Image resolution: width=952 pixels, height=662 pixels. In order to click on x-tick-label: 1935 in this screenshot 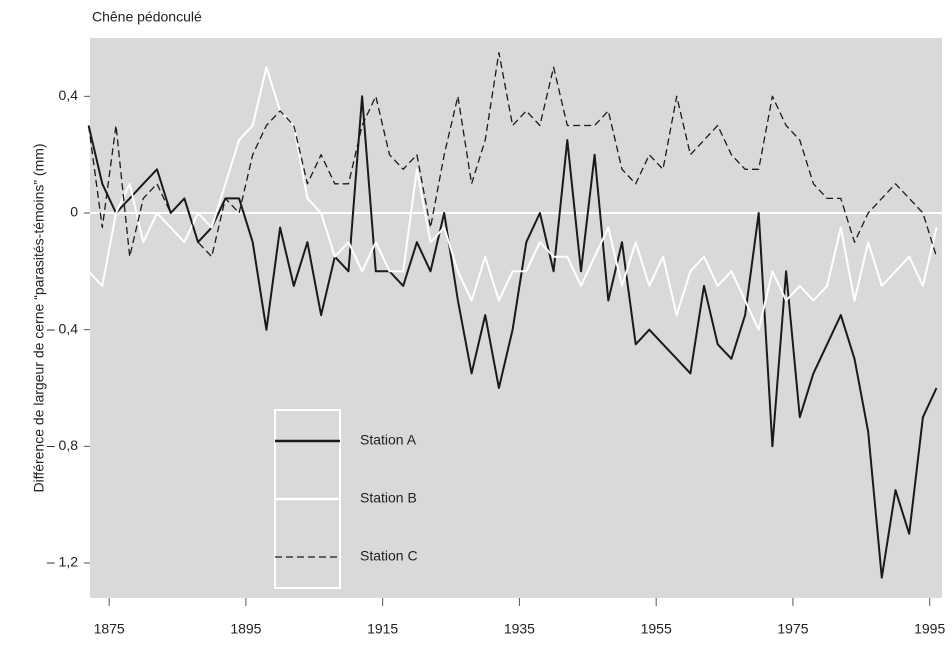, I will do `click(519, 629)`.